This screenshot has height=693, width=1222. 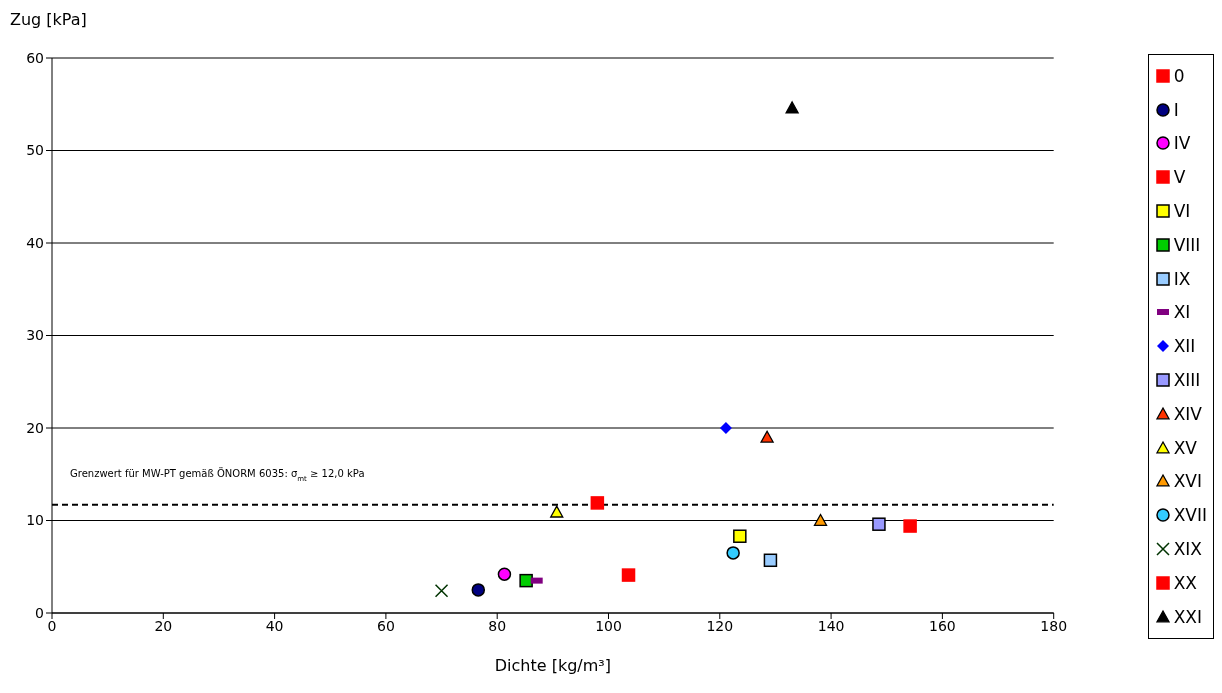 What do you see at coordinates (35, 150) in the screenshot?
I see `y-tick-label: 50` at bounding box center [35, 150].